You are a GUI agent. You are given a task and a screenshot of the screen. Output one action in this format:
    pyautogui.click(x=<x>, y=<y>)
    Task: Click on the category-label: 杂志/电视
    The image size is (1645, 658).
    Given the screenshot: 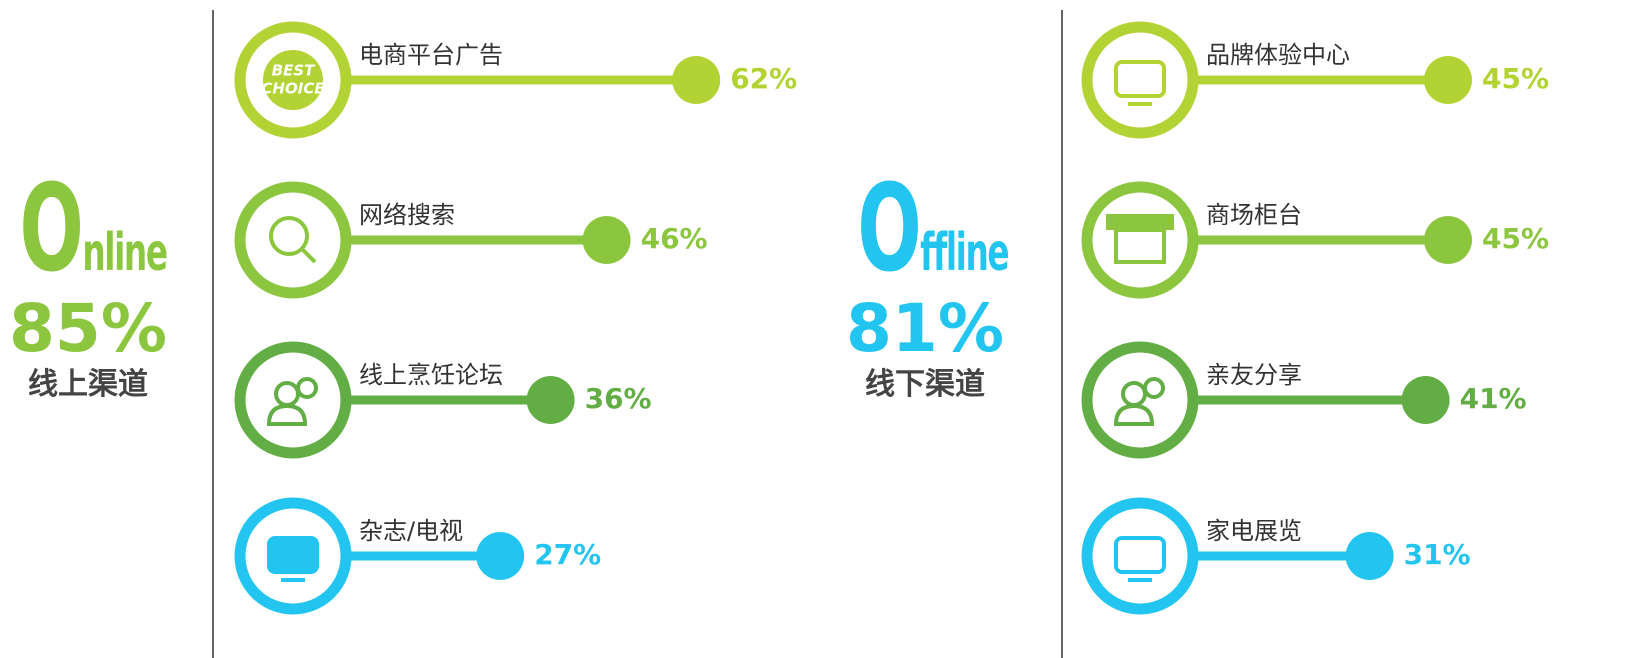 What is the action you would take?
    pyautogui.click(x=411, y=531)
    